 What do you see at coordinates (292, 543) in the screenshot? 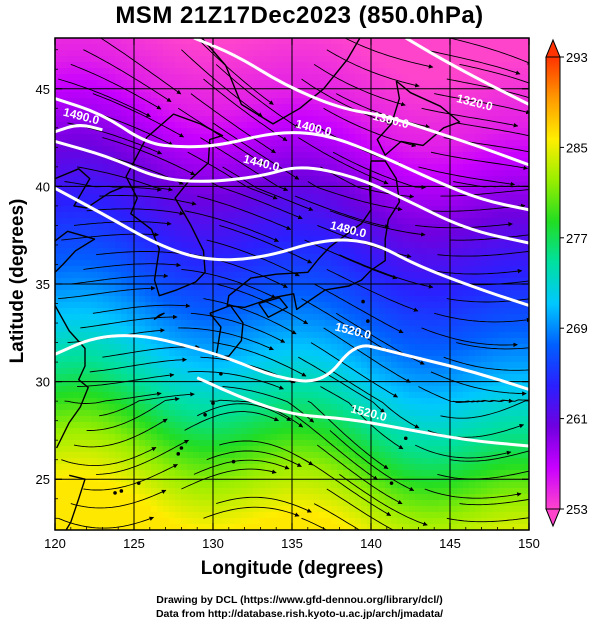
I see `x-tick-label: 135` at bounding box center [292, 543].